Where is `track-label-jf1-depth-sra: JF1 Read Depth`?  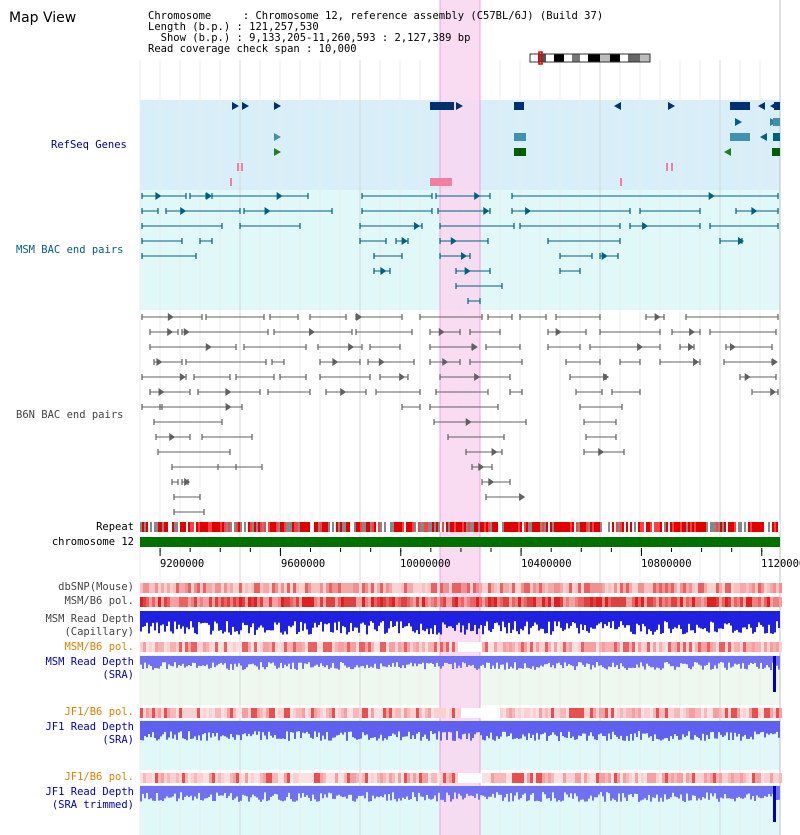 track-label-jf1-depth-sra: JF1 Read Depth is located at coordinates (89, 727).